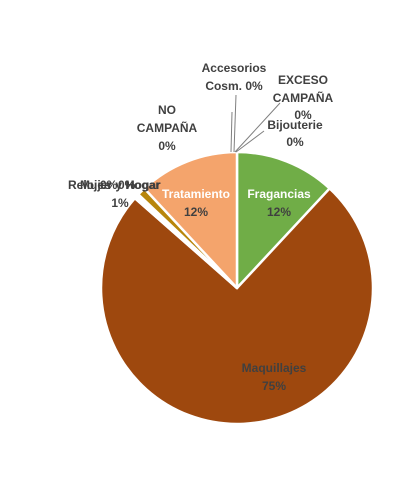 The width and height of the screenshot is (410, 490). I want to click on slice-label-exceso-line1: EXCESO, so click(303, 80).